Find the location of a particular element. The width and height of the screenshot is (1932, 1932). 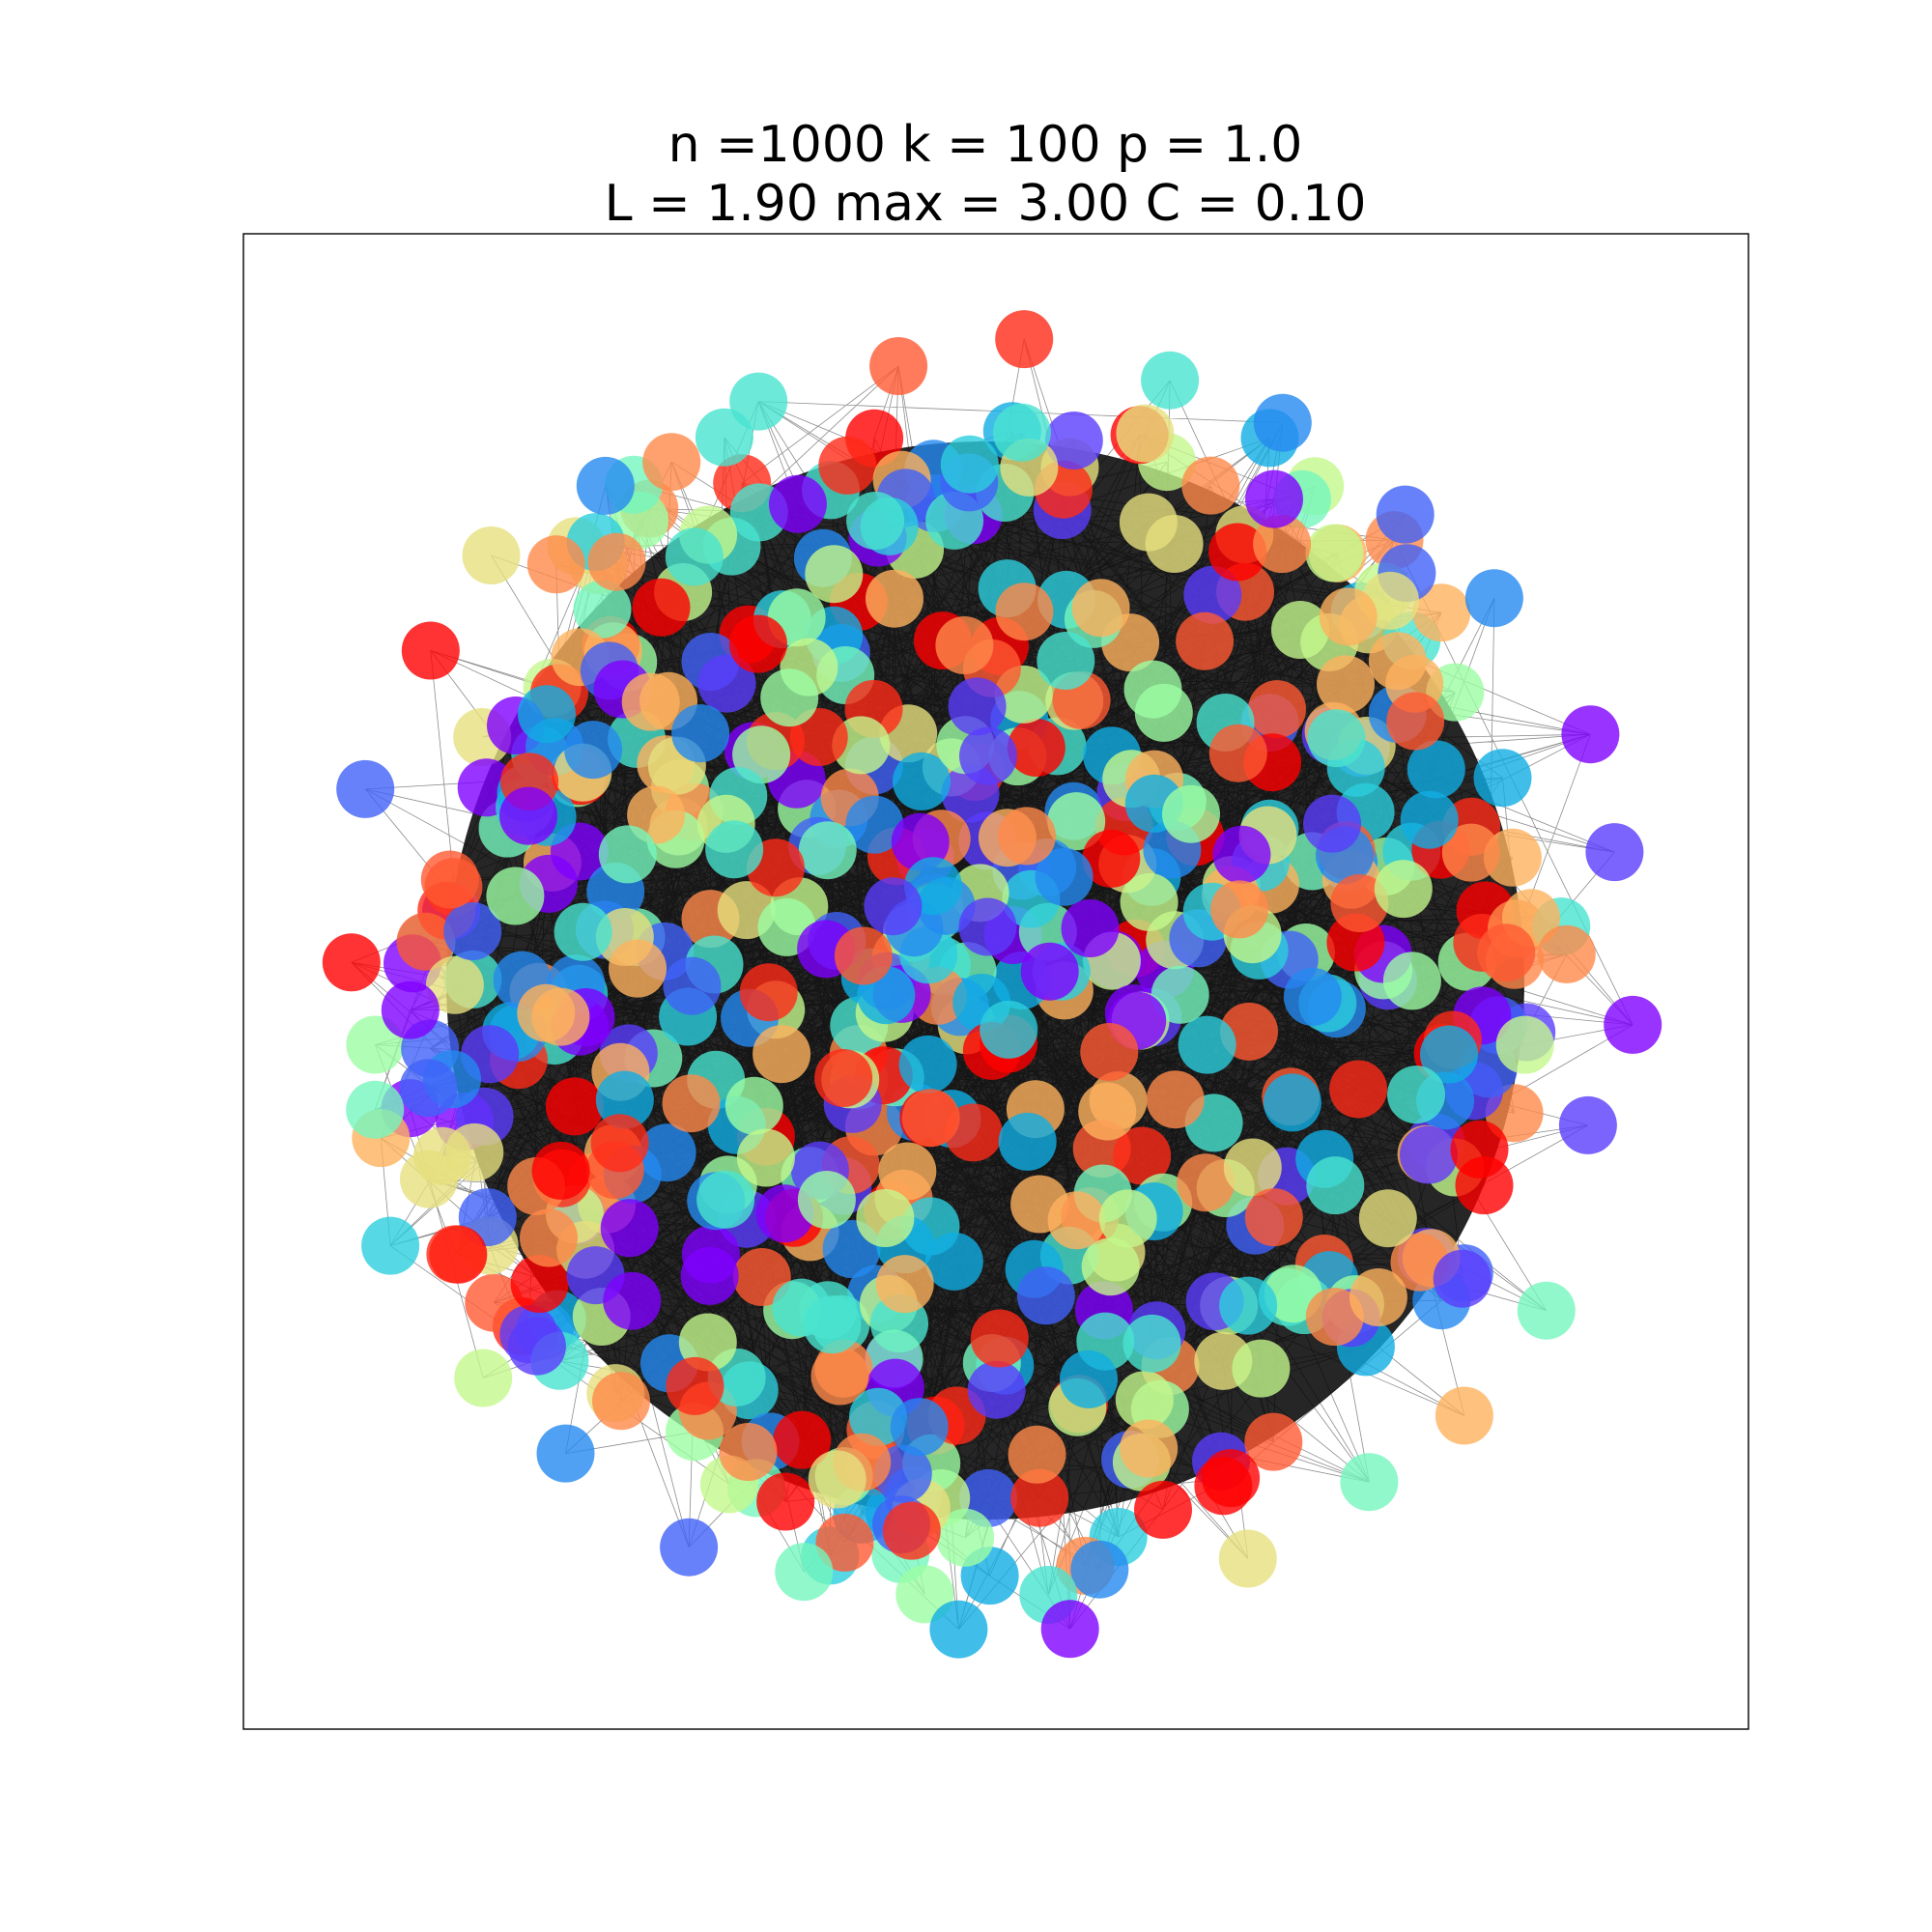

chart-title-line-1: n =1000 k = 100 p = 1.0 is located at coordinates (985, 145).